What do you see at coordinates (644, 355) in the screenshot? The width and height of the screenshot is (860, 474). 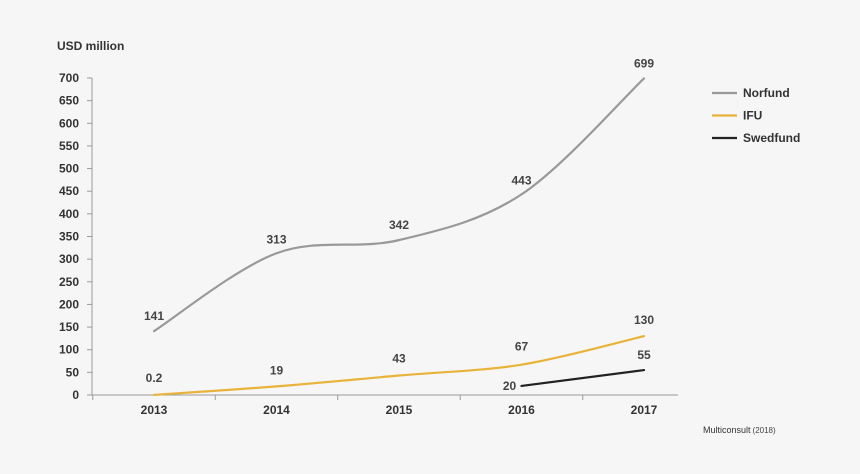 I see `data-label-swedfund: 55` at bounding box center [644, 355].